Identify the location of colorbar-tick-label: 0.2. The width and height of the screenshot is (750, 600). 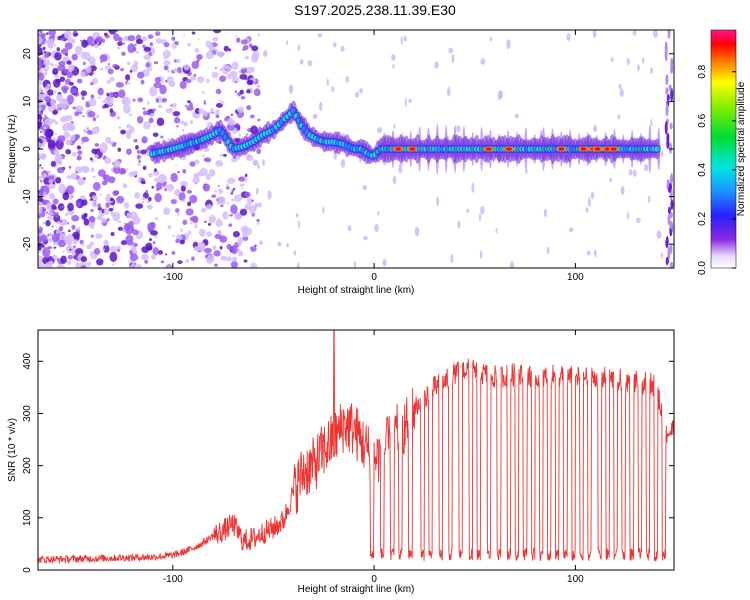
(702, 219).